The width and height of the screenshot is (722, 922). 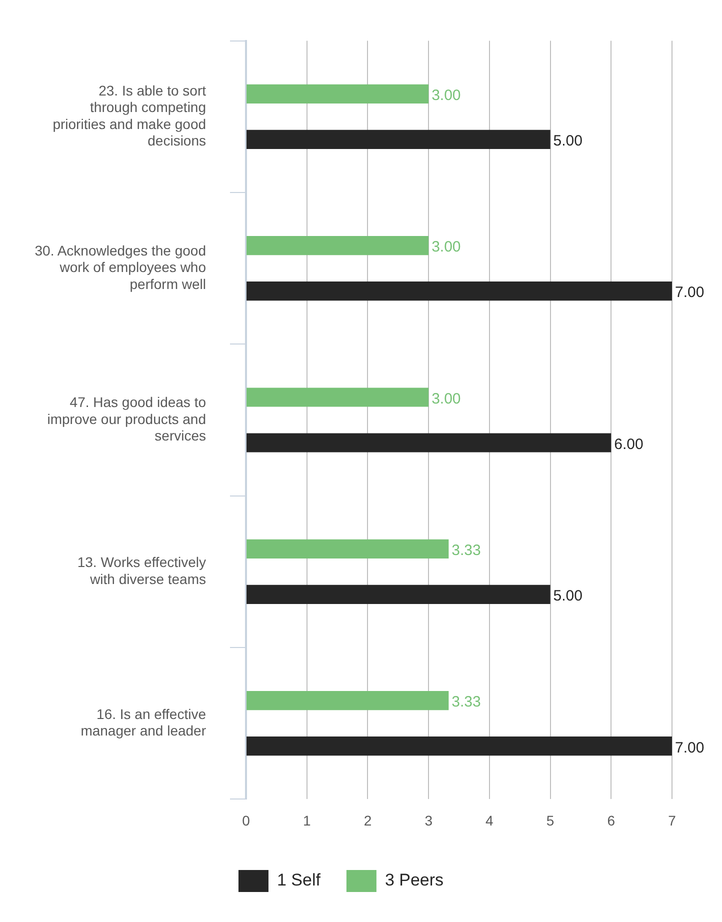 What do you see at coordinates (428, 820) in the screenshot?
I see `x-tick-label: 3` at bounding box center [428, 820].